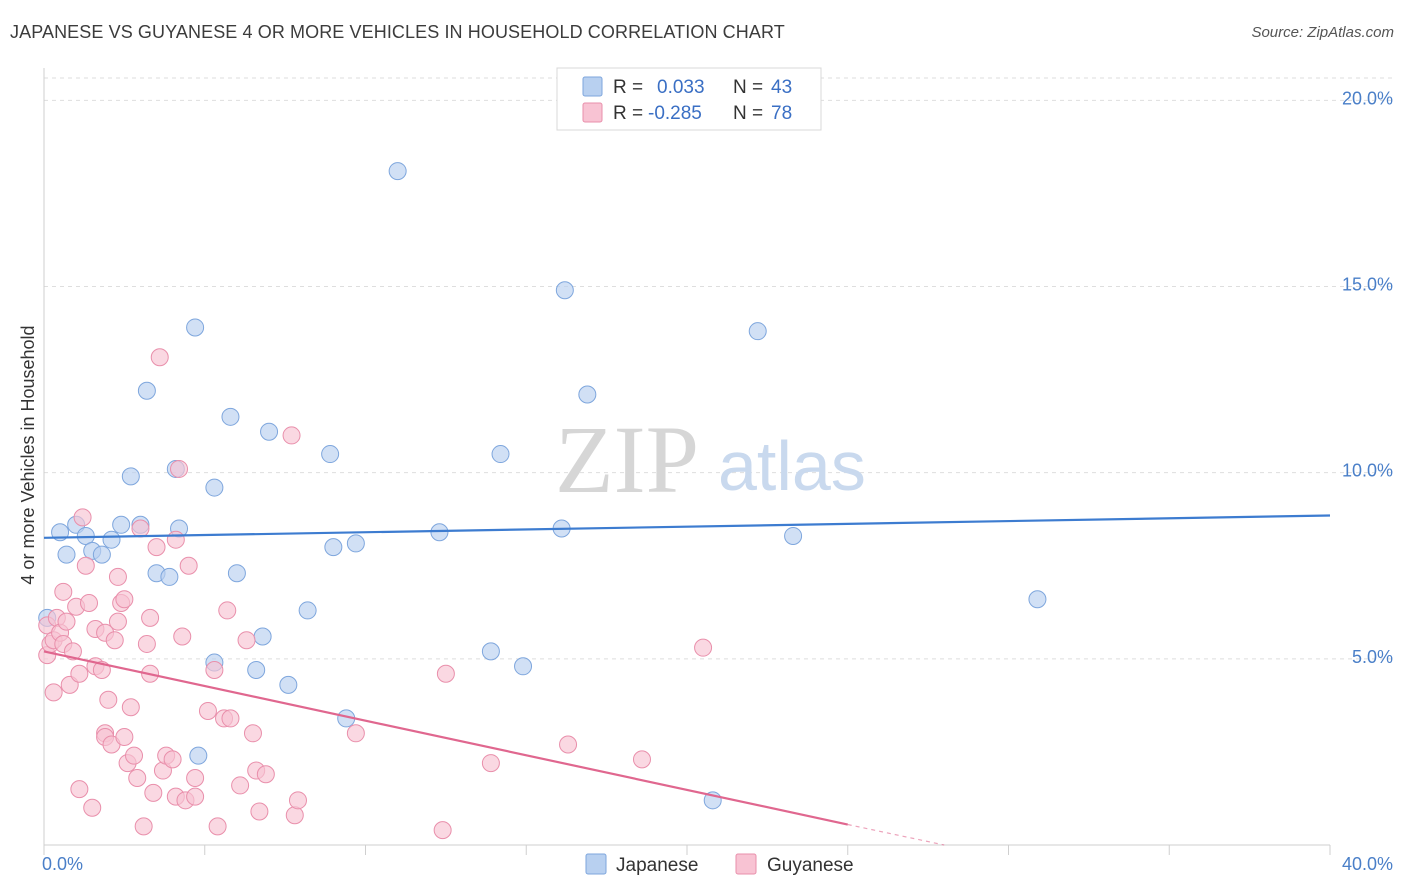  Describe the element at coordinates (596, 864) in the screenshot. I see `legend-bottom-swatch-japanese` at that location.